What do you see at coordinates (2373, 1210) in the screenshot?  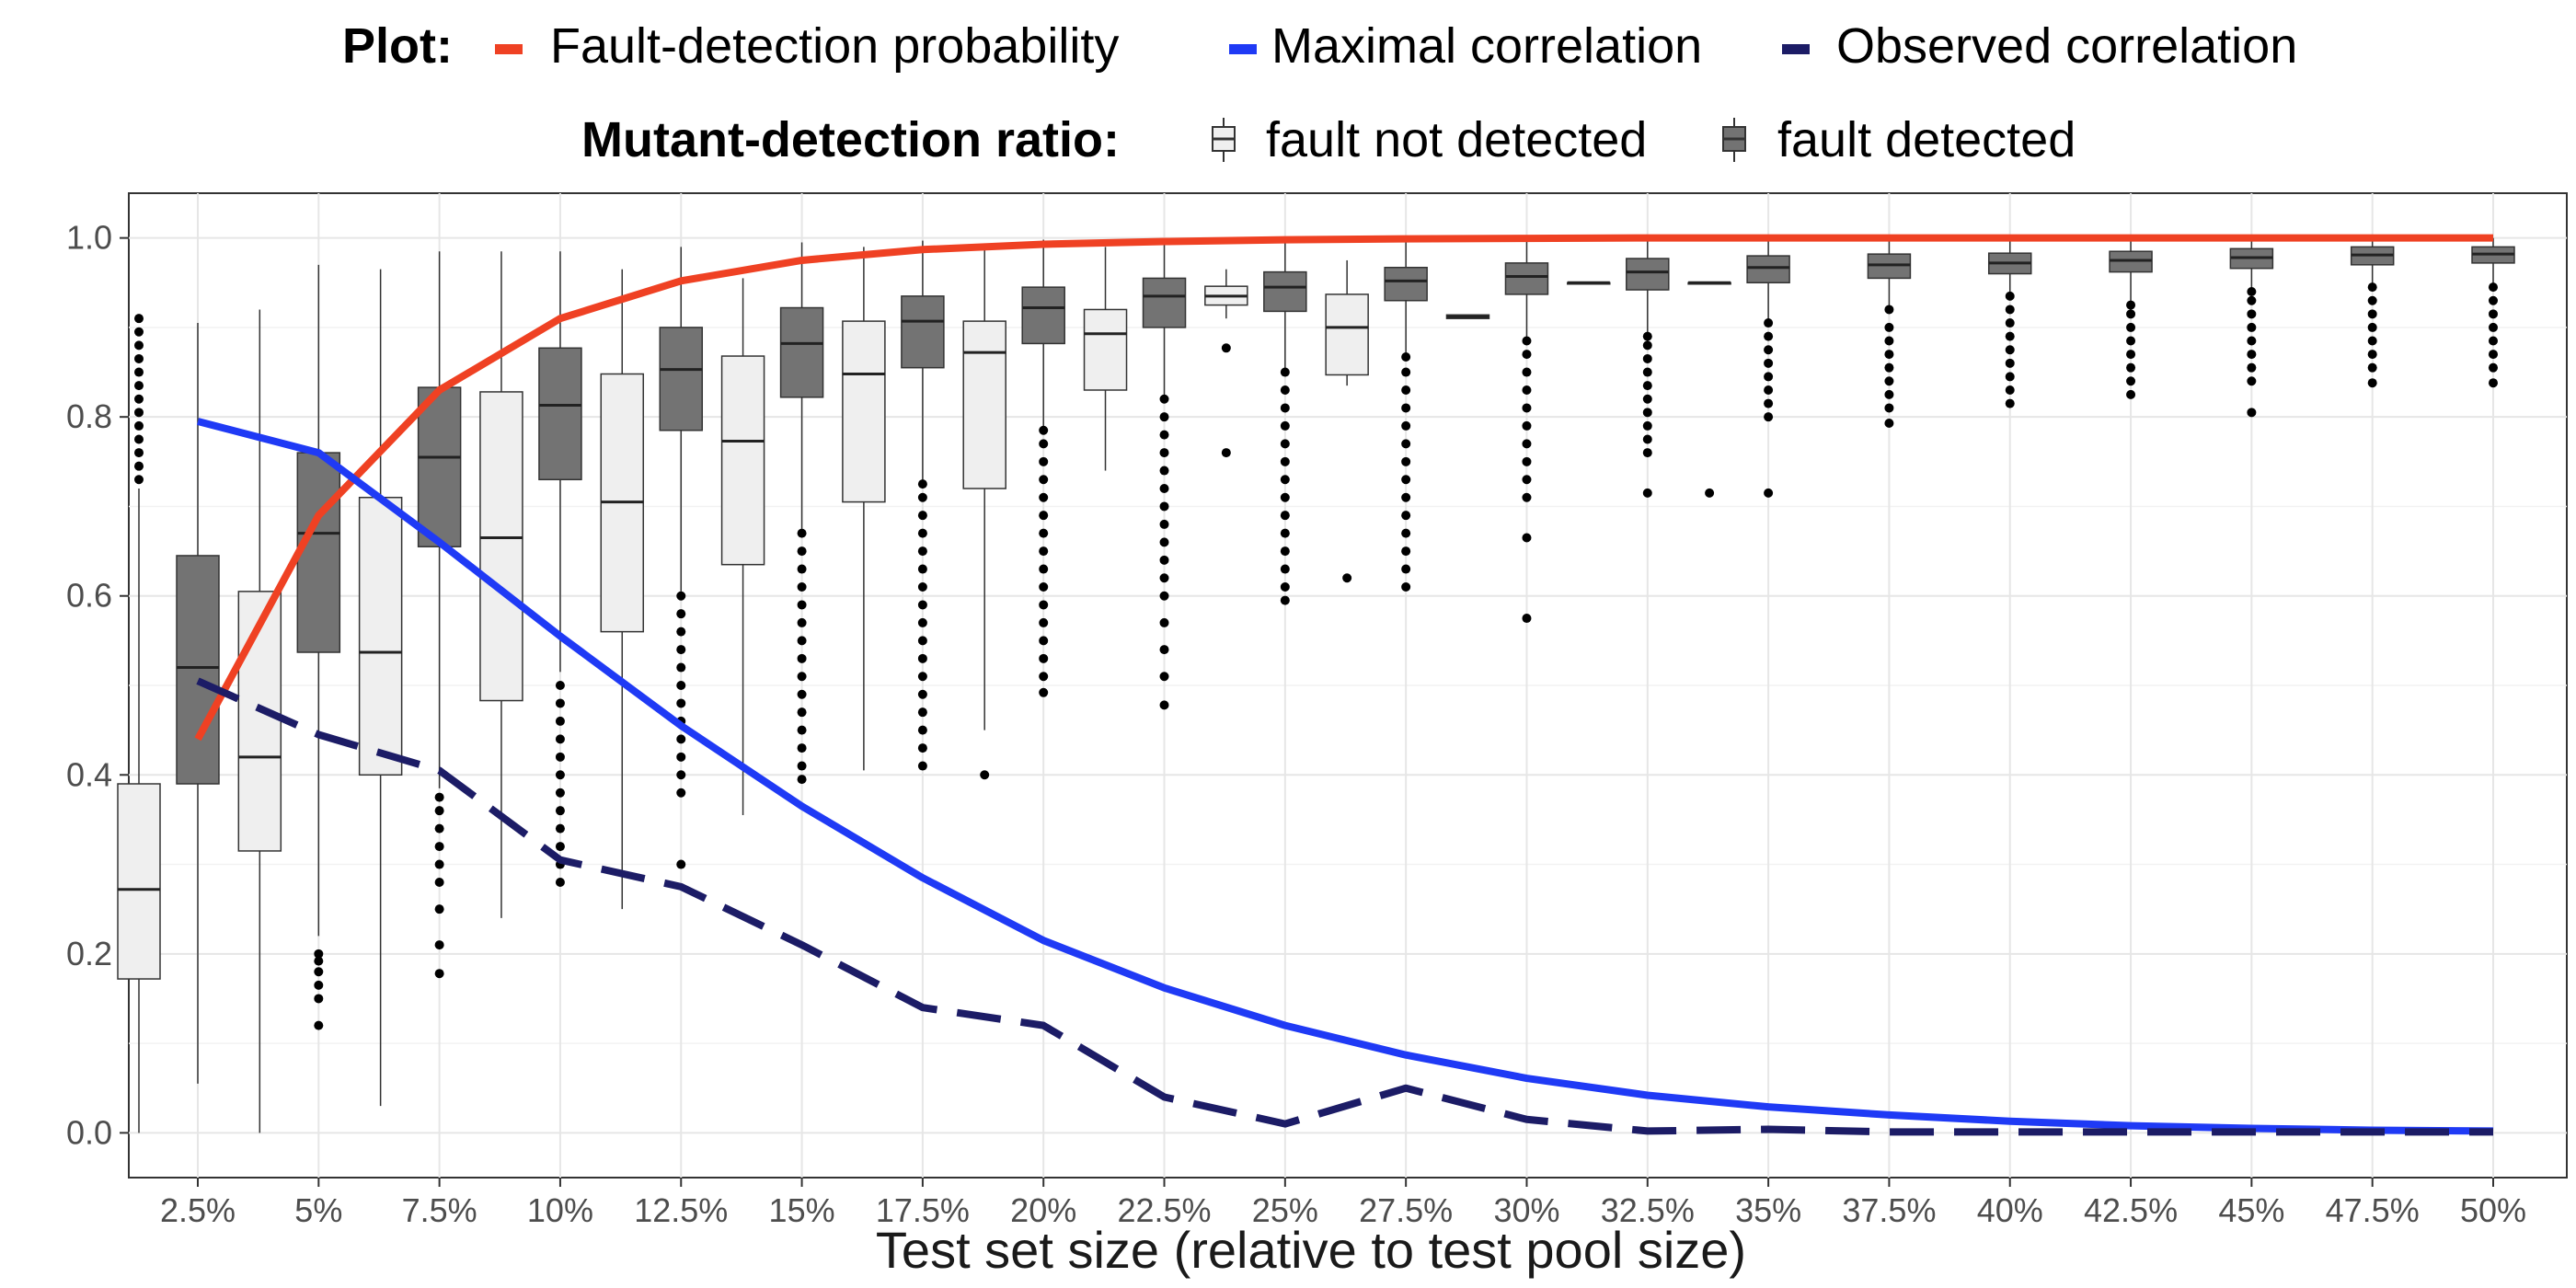 I see `x-tick-label: 47.5%` at bounding box center [2373, 1210].